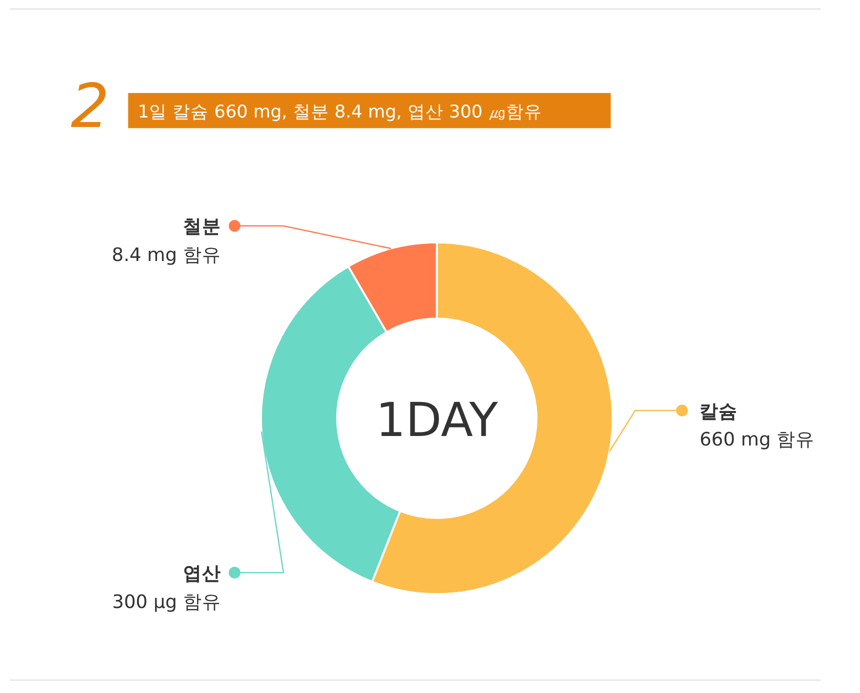  I want to click on slice-label: 칼슘, so click(719, 411).